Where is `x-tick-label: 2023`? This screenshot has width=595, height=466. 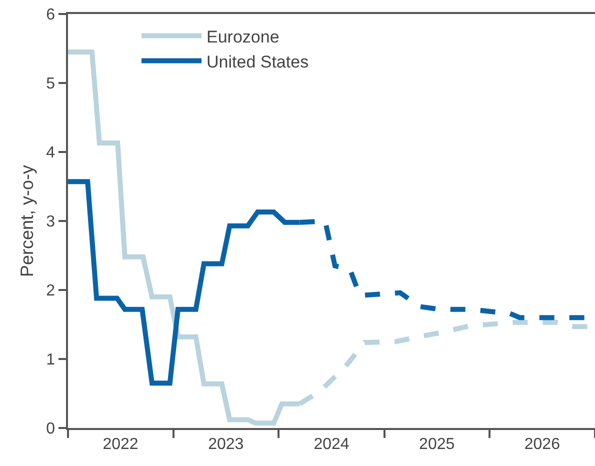
x-tick-label: 2023 is located at coordinates (226, 444).